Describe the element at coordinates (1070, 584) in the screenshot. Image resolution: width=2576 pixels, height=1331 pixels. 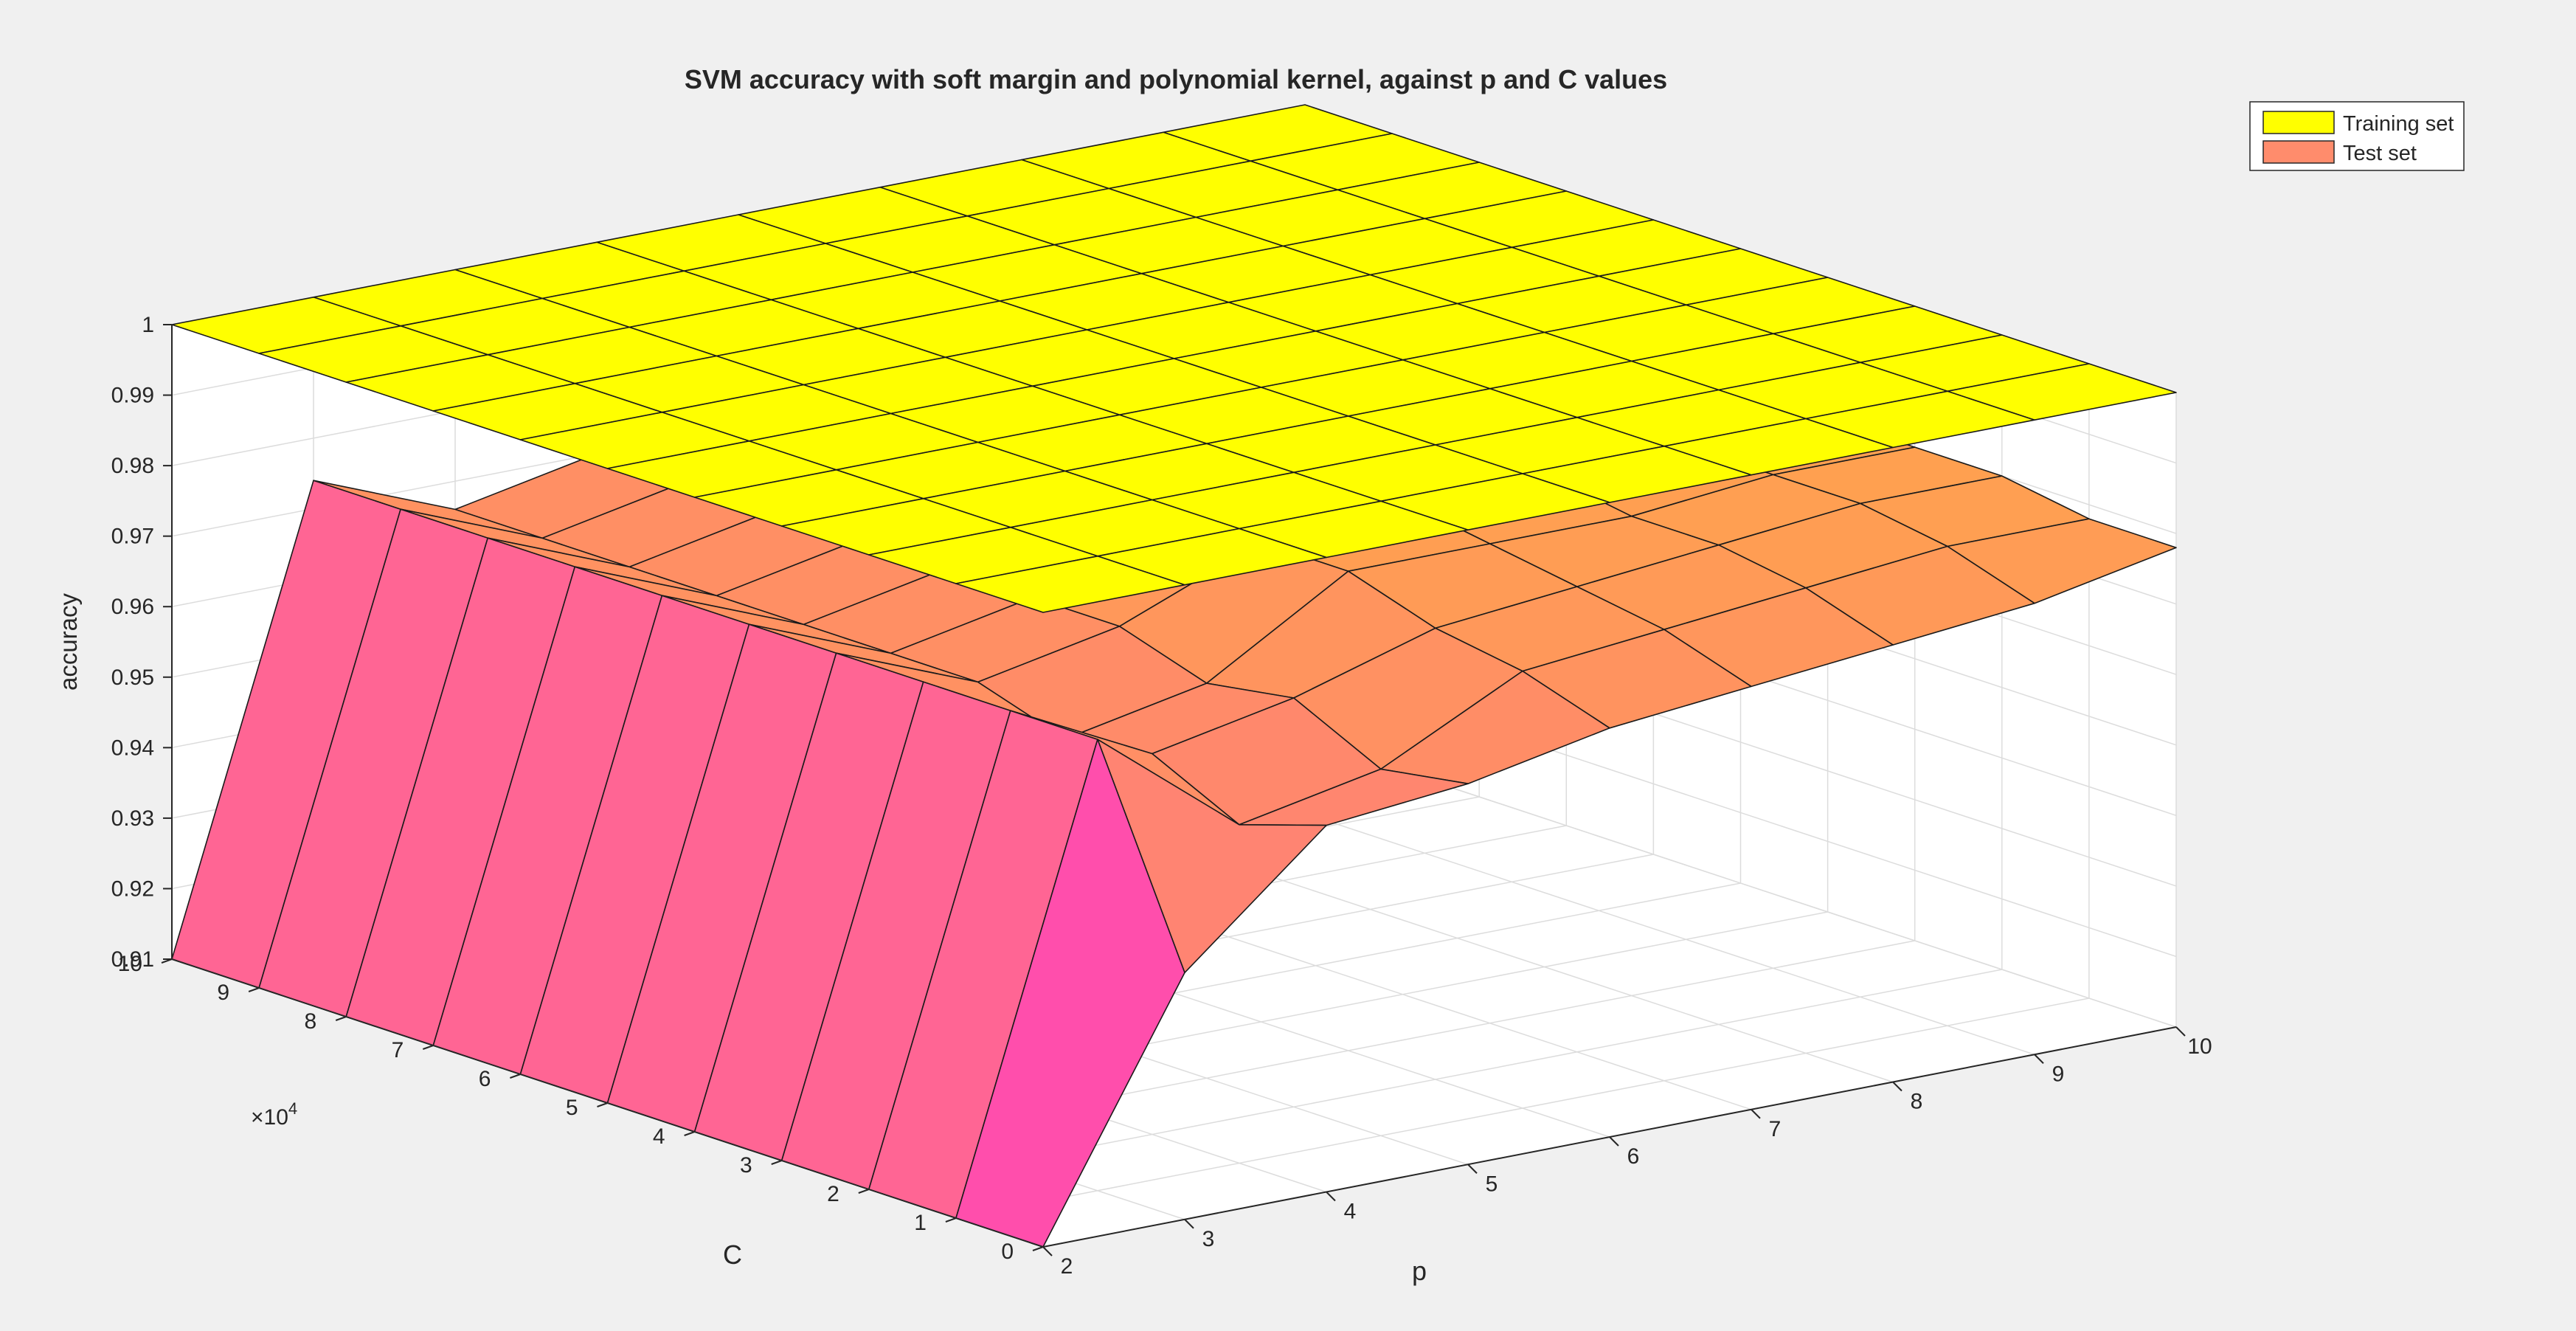
I see `training-surface-patch` at that location.